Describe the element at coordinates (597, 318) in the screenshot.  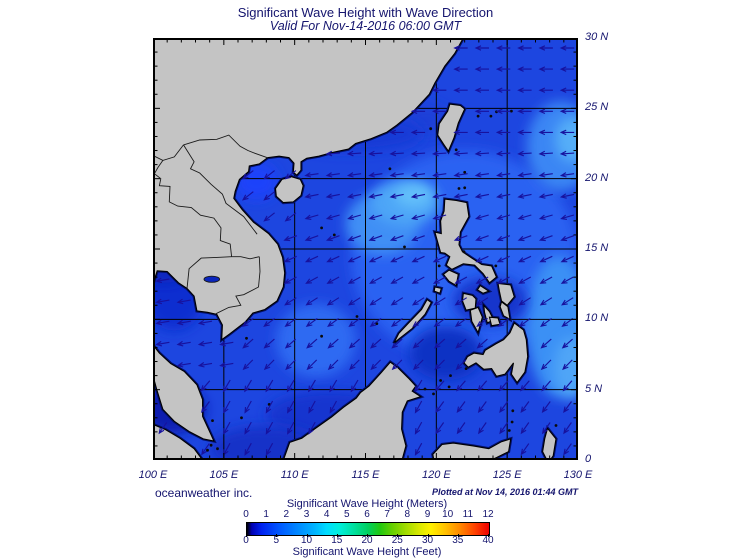
I see `lat-label: 10 N` at that location.